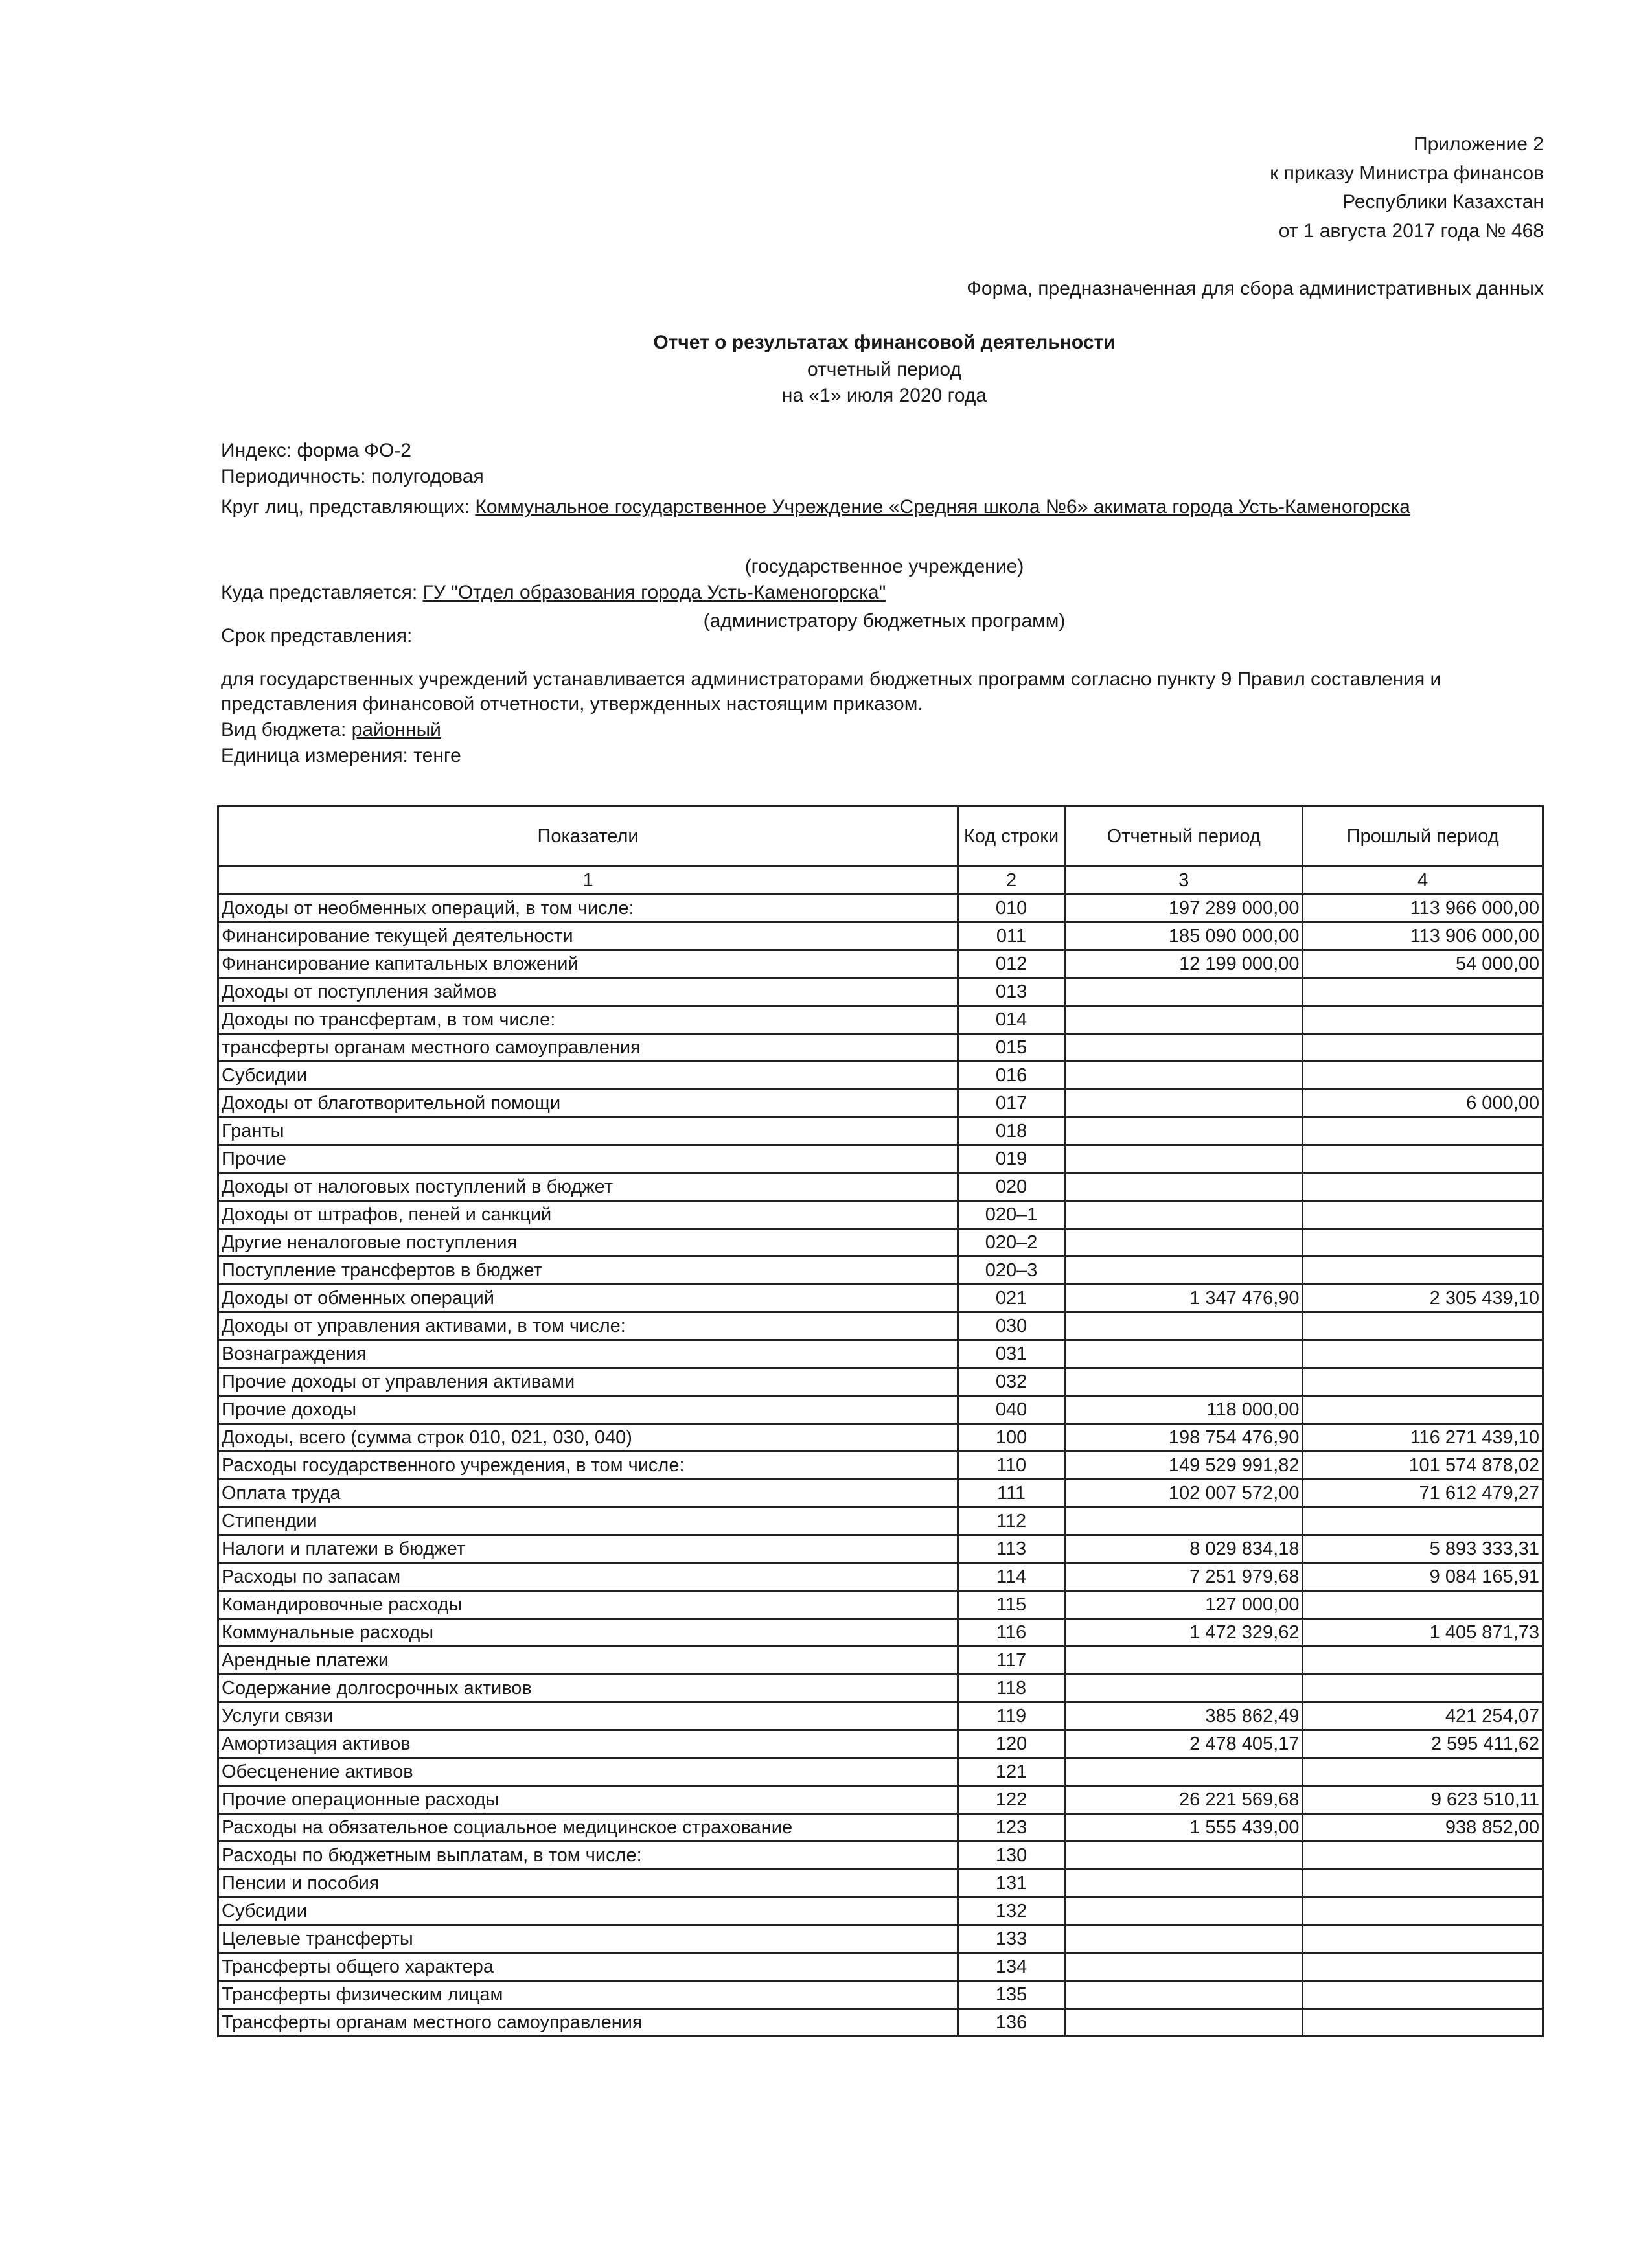  Describe the element at coordinates (1011, 1075) in the screenshot. I see `code-cell: 016` at that location.